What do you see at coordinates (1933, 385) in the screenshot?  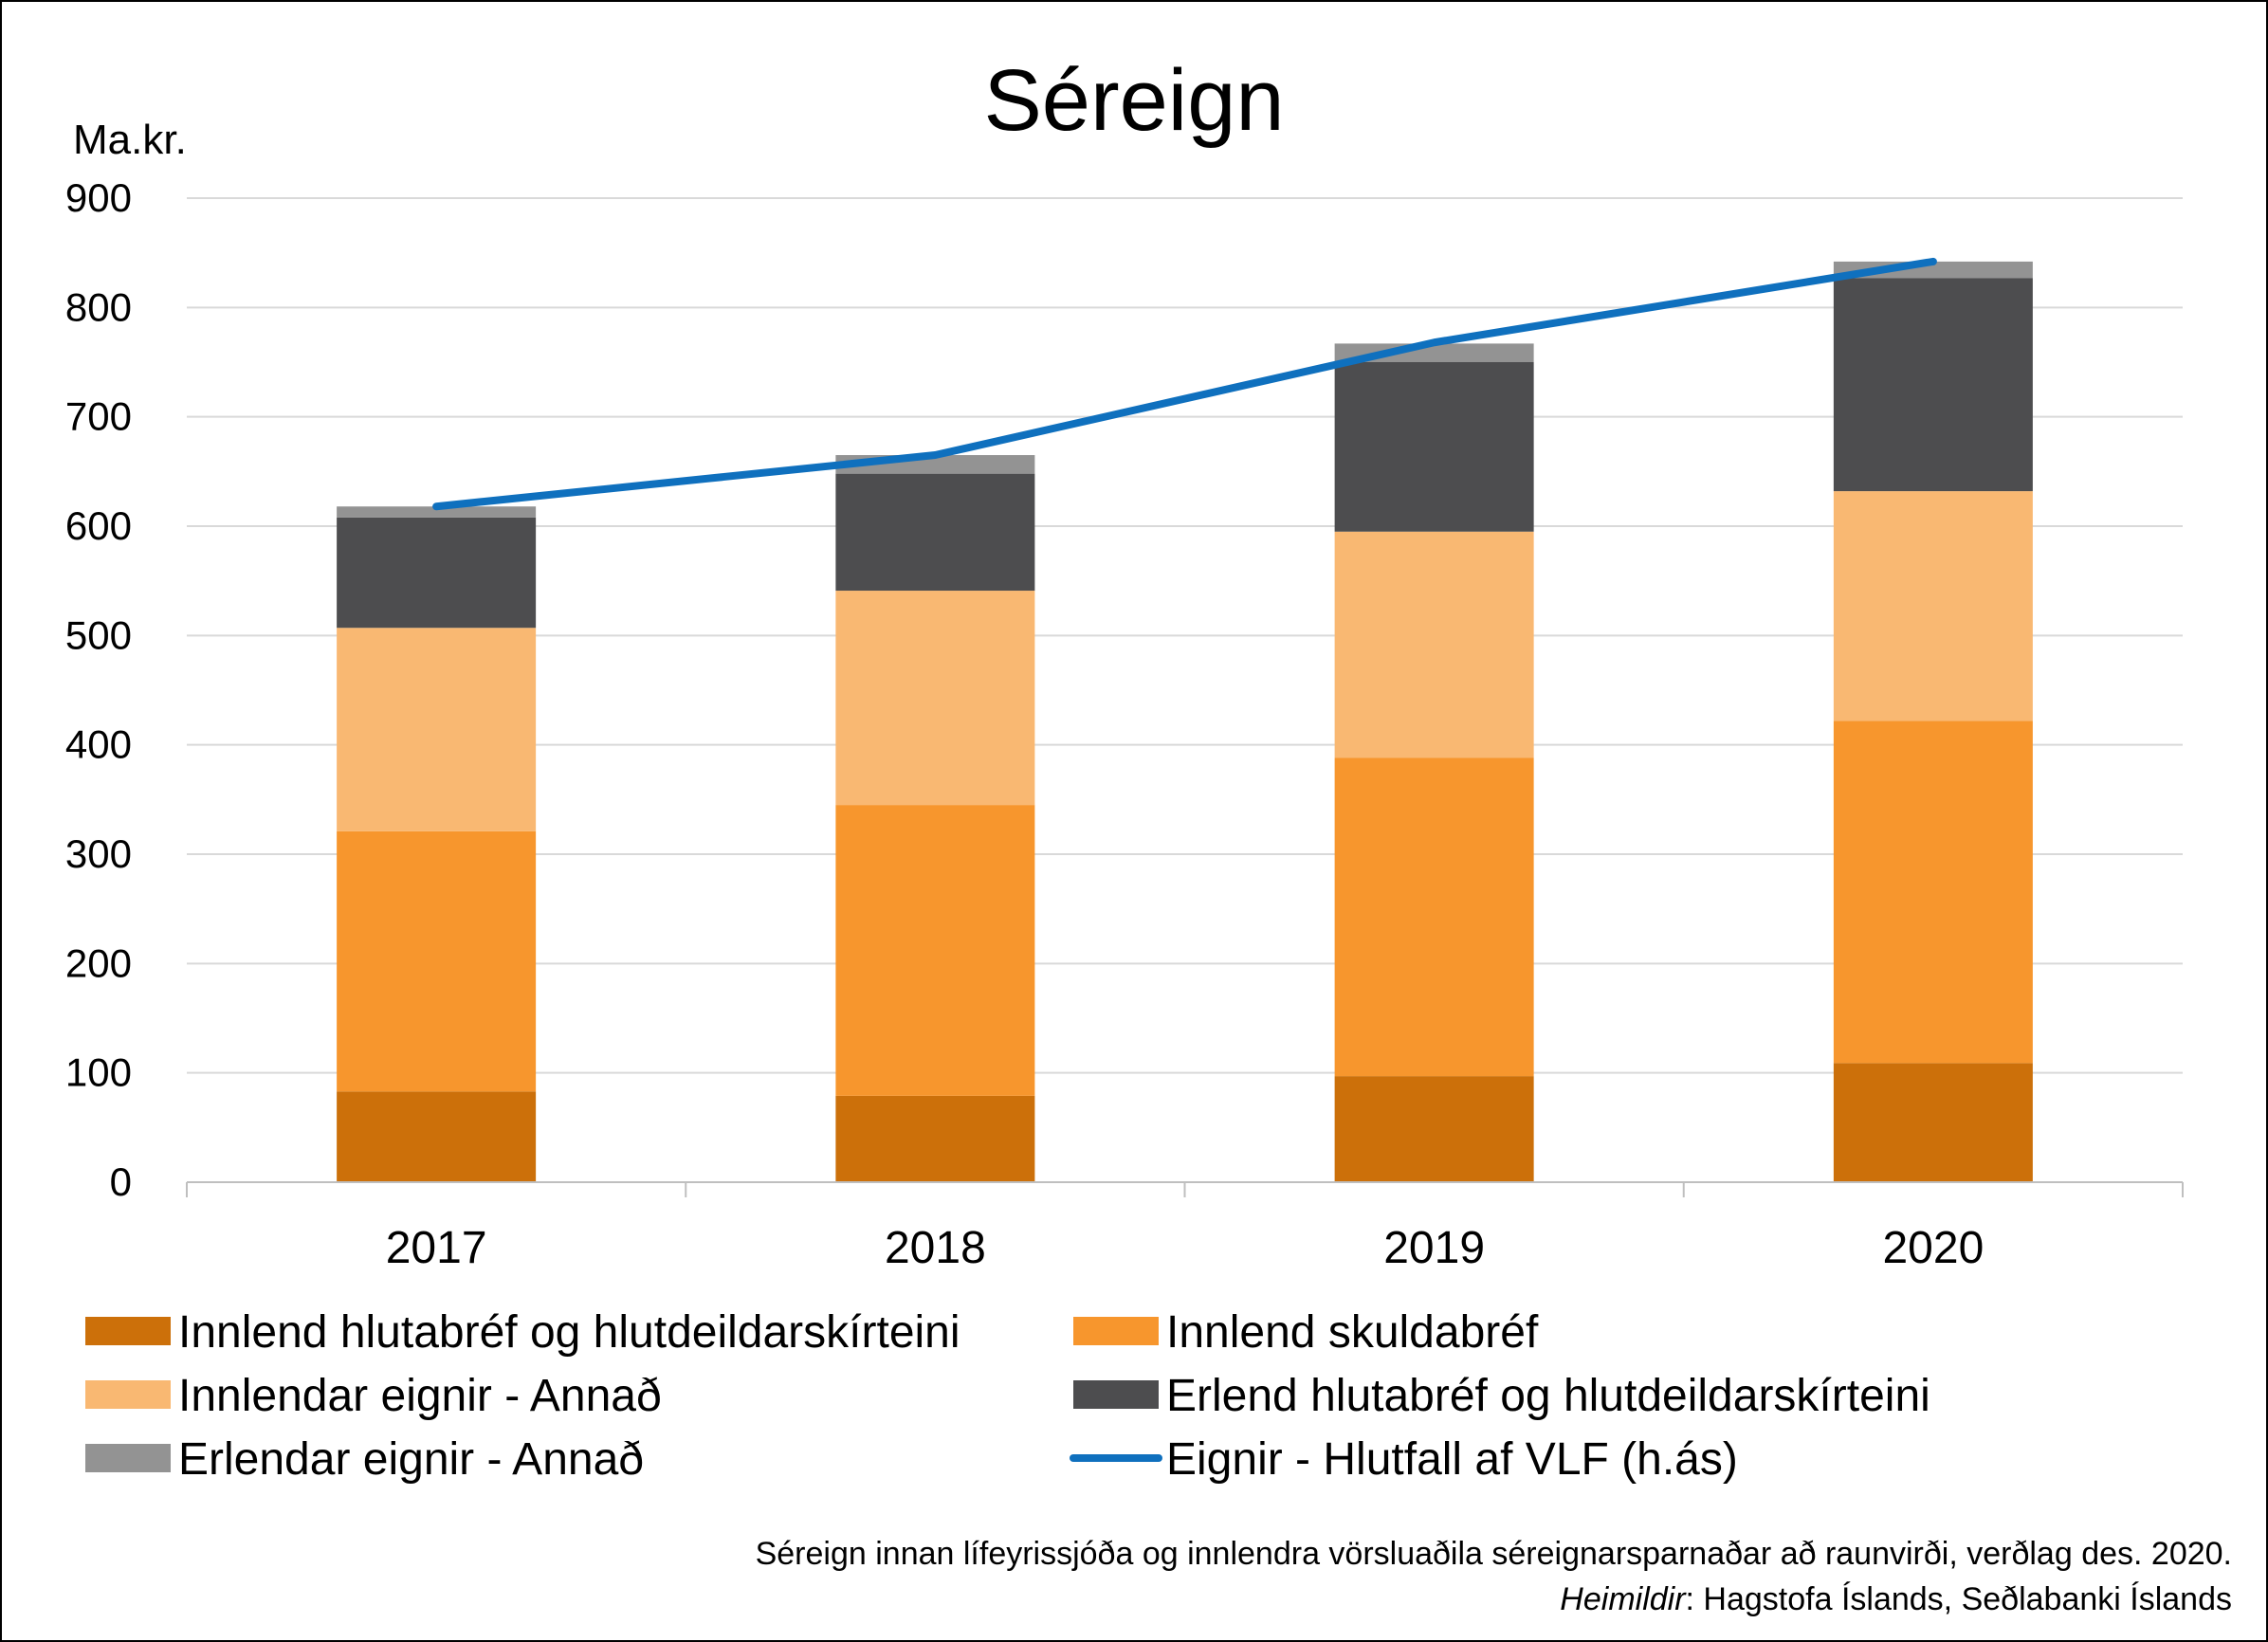 I see `bar-segment-s3-2020` at bounding box center [1933, 385].